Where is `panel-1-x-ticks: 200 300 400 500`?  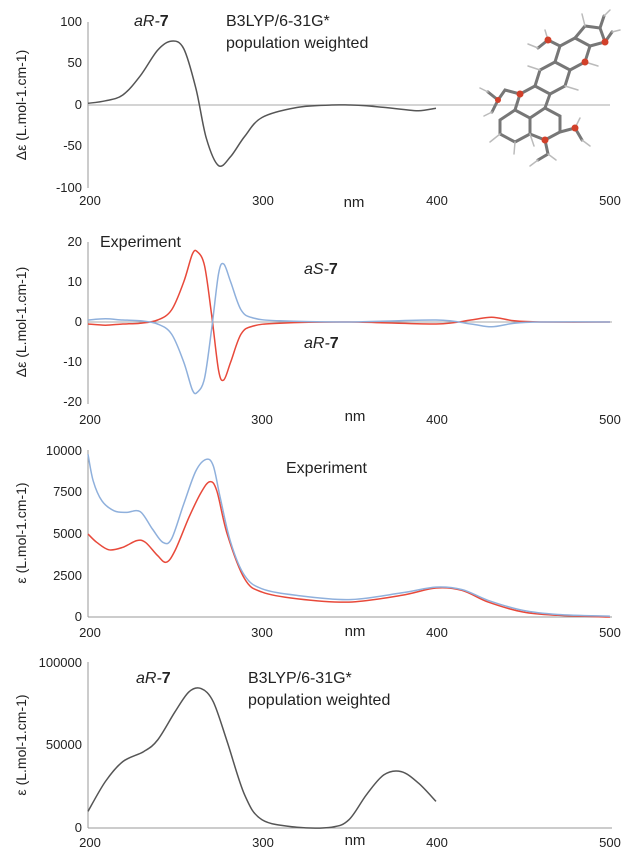 panel-1-x-ticks: 200 300 400 500 is located at coordinates (350, 200).